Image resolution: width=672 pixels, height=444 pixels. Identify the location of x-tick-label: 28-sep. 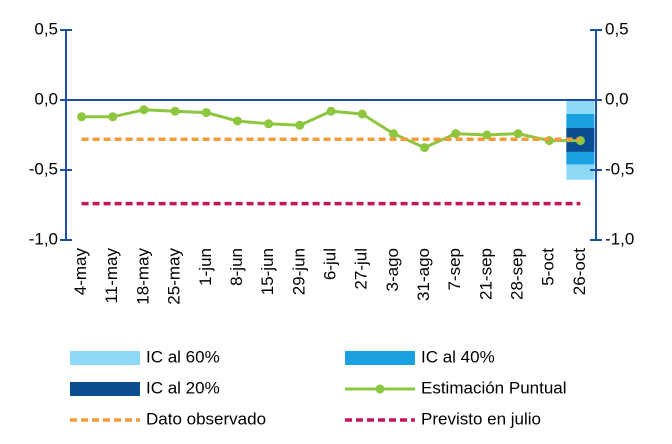
(517, 274).